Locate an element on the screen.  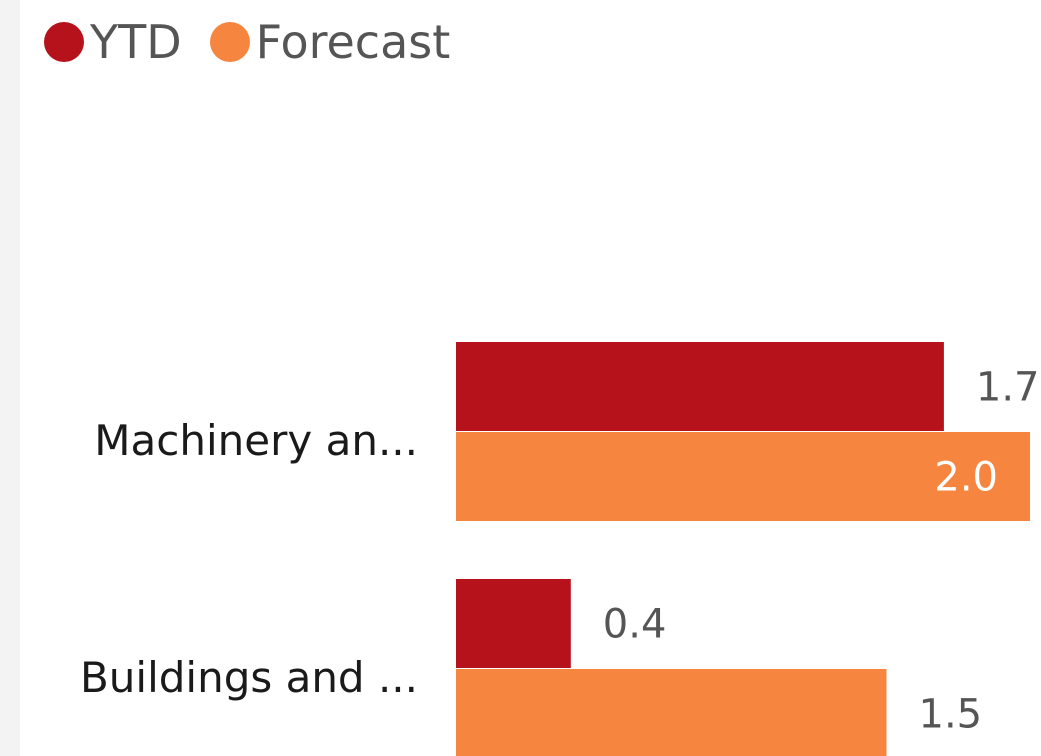
legend-label-ytd: YTD is located at coordinates (136, 42).